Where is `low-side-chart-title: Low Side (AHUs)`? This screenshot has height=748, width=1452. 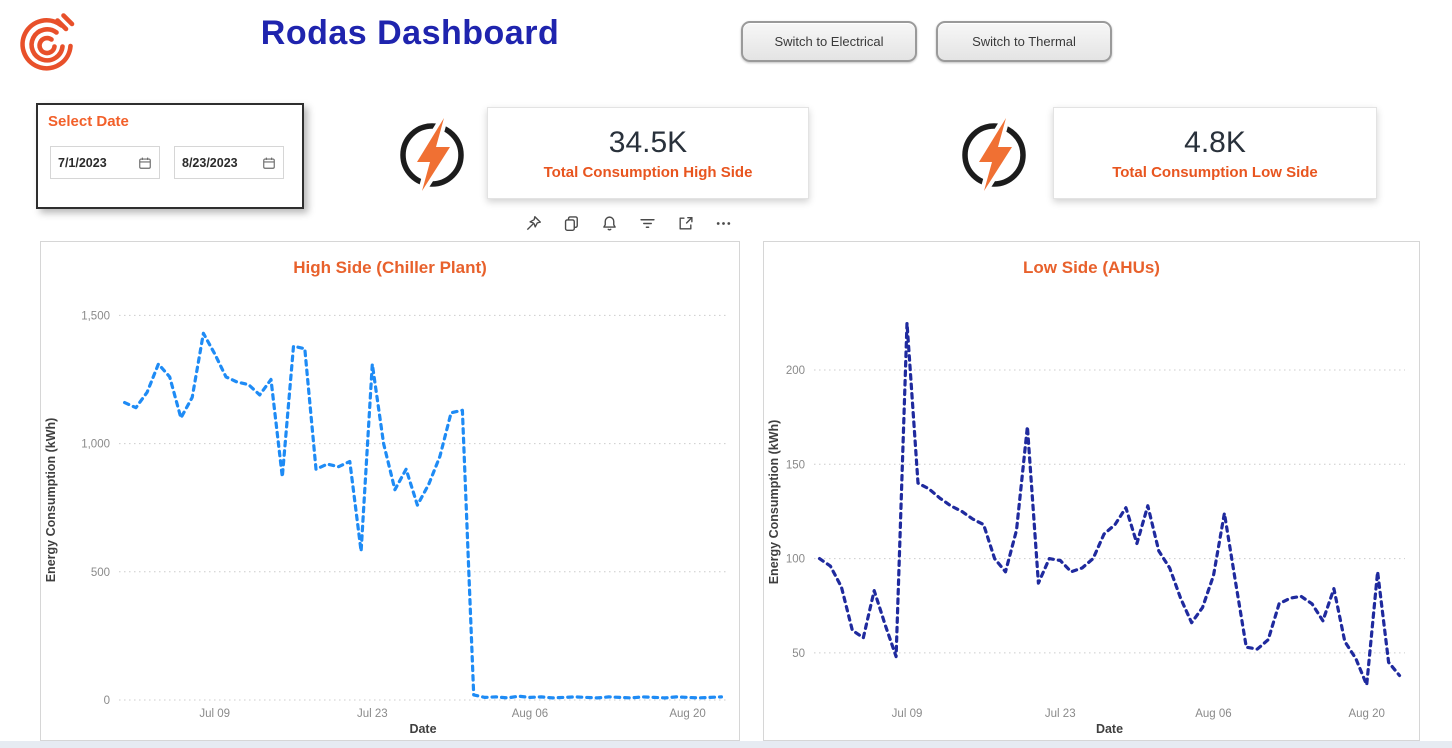
low-side-chart-title: Low Side (AHUs) is located at coordinates (1091, 267).